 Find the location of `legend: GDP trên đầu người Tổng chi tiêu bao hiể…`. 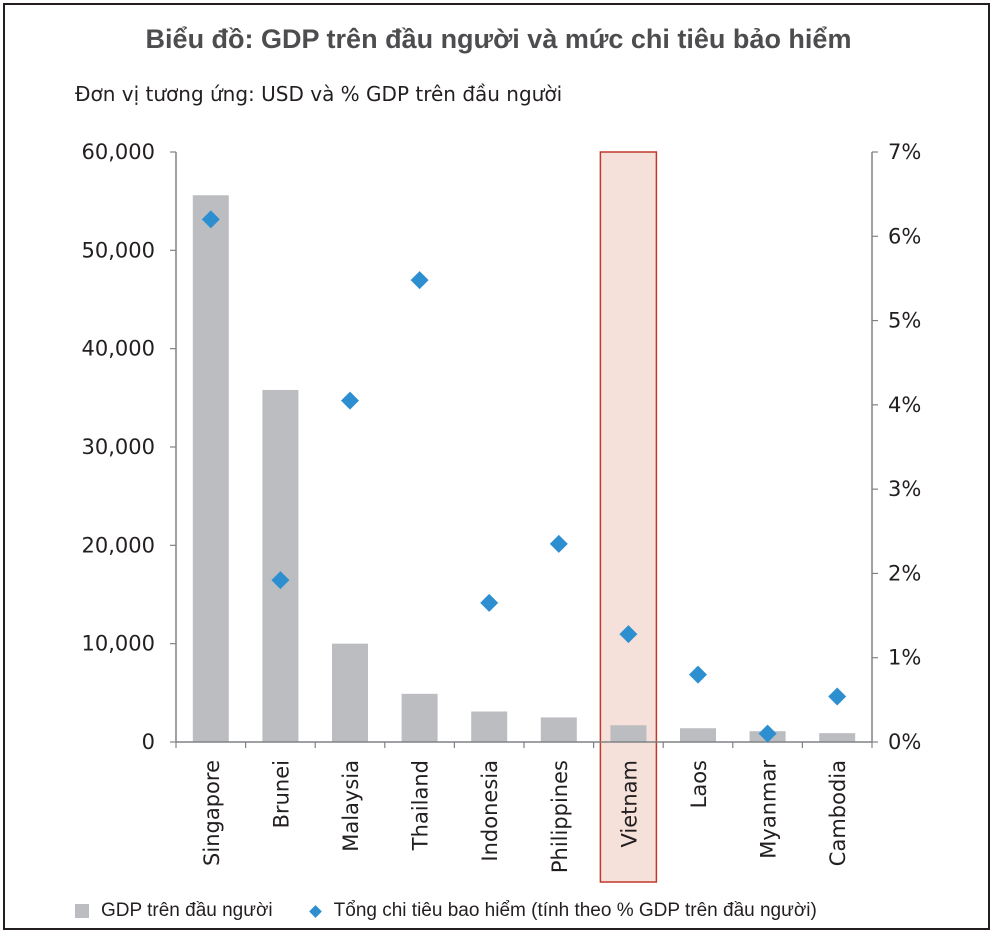

legend: GDP trên đầu người Tổng chi tiêu bao hiể… is located at coordinates (465, 911).